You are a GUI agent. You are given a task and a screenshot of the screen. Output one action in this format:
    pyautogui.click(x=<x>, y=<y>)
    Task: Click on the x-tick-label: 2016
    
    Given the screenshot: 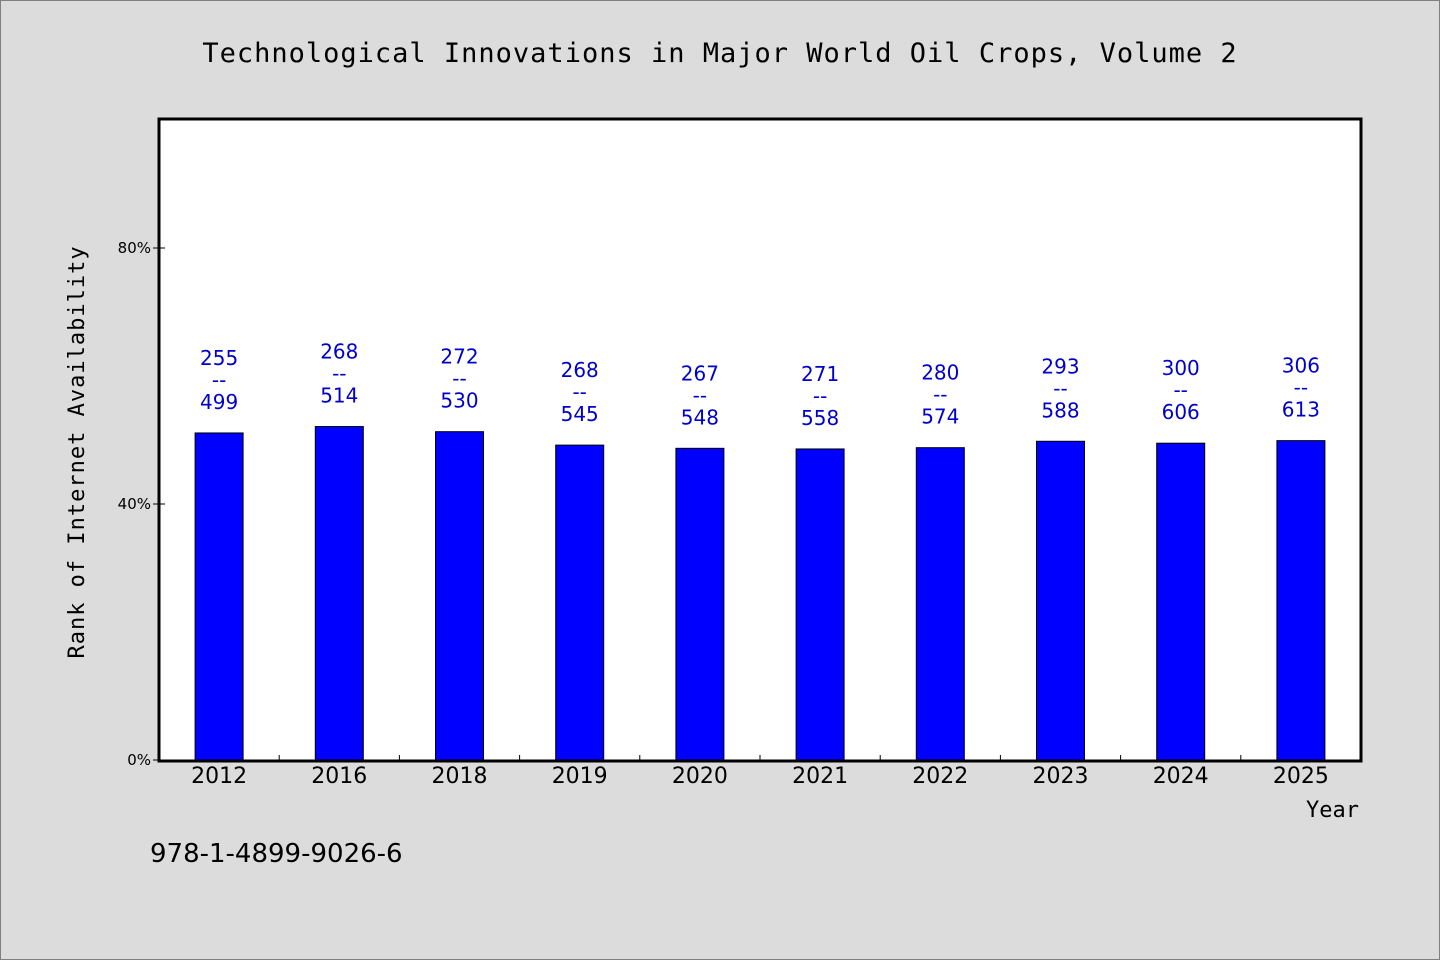 What is the action you would take?
    pyautogui.click(x=339, y=776)
    